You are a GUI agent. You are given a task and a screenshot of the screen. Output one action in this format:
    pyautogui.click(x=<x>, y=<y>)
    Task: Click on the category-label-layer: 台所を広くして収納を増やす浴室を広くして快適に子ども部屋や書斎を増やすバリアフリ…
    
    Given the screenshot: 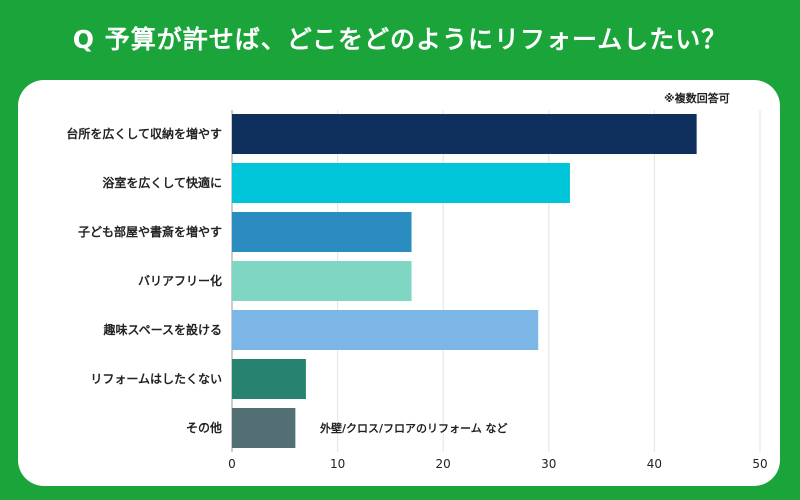 What is the action you would take?
    pyautogui.click(x=144, y=280)
    